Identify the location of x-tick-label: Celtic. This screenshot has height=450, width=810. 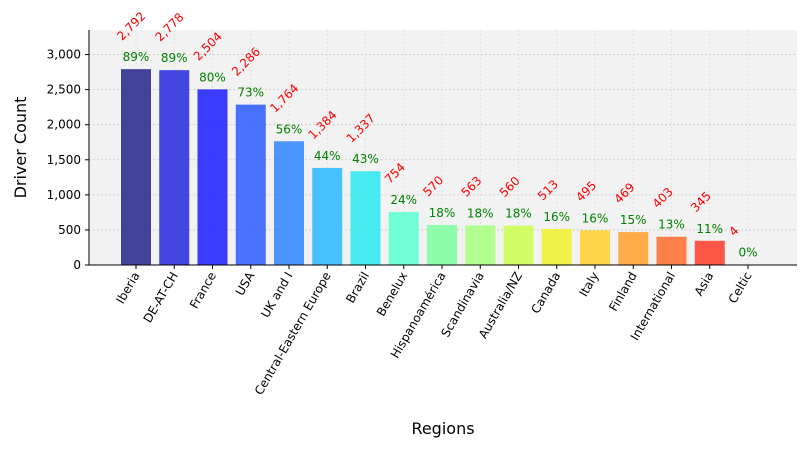
(740, 288).